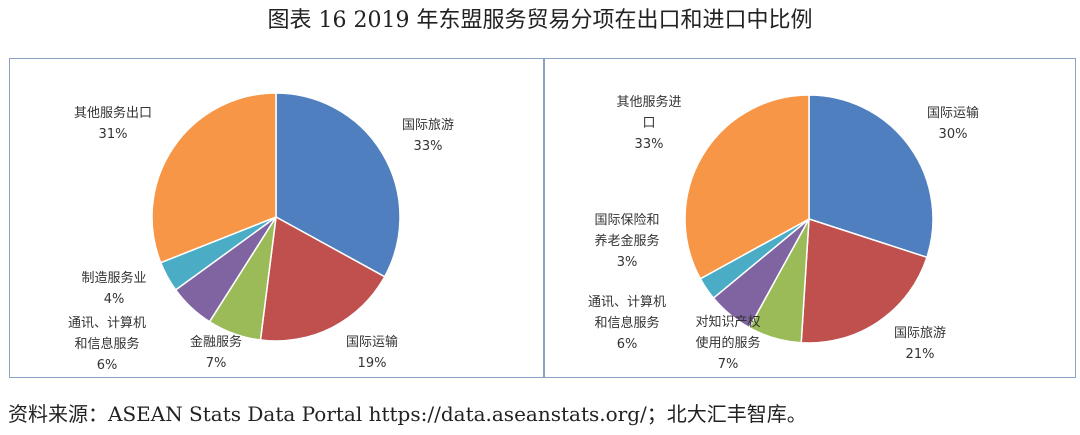 Image resolution: width=1080 pixels, height=435 pixels. I want to click on slice-label-0-2: 金融服务 7%, so click(216, 352).